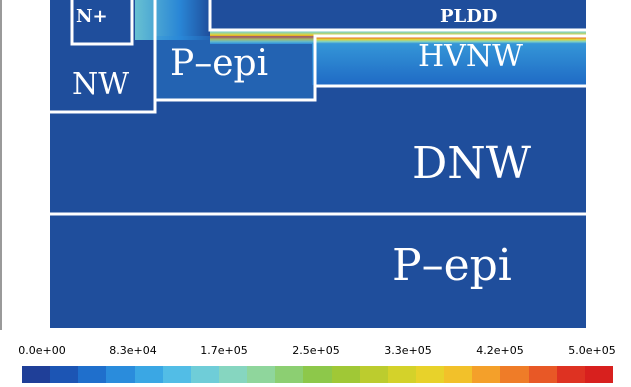  What do you see at coordinates (42, 350) in the screenshot?
I see `colorbar-tick-0: 0.0e+00` at bounding box center [42, 350].